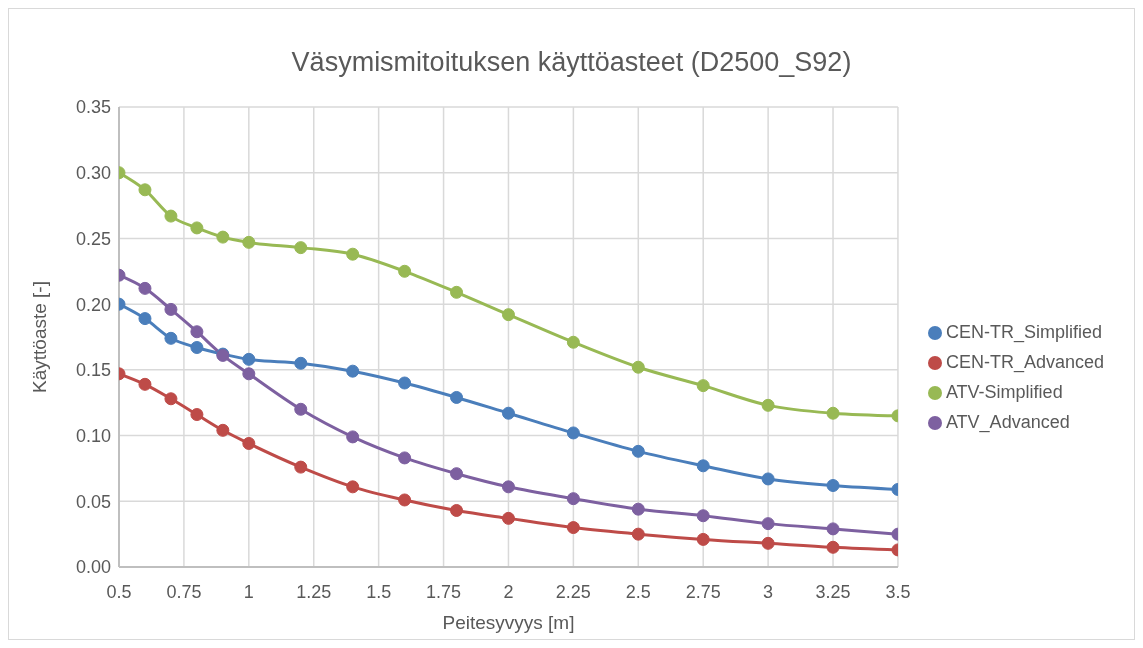  What do you see at coordinates (39, 337) in the screenshot?
I see `y-axis-title: Käyttöaste [-]` at bounding box center [39, 337].